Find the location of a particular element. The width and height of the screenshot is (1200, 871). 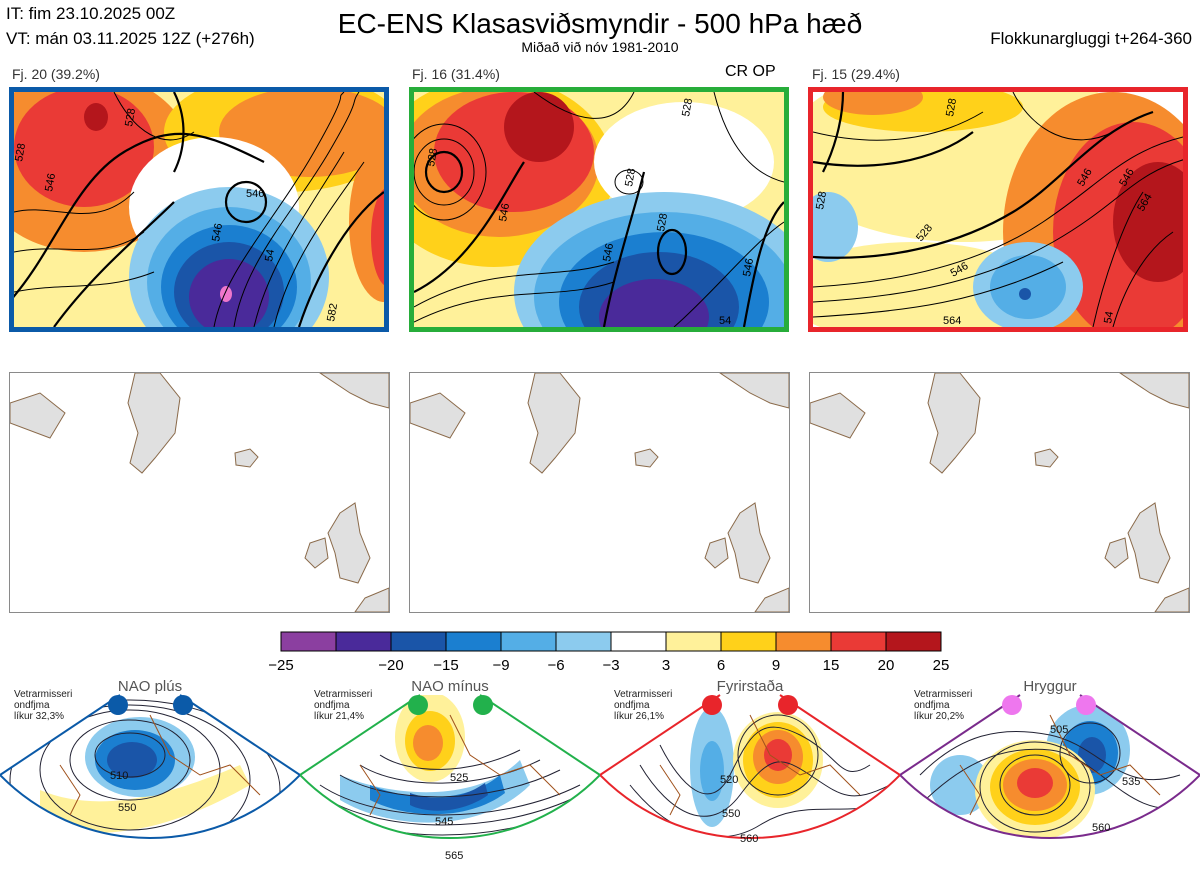

regime-2-contour-label: 525 is located at coordinates (459, 778).